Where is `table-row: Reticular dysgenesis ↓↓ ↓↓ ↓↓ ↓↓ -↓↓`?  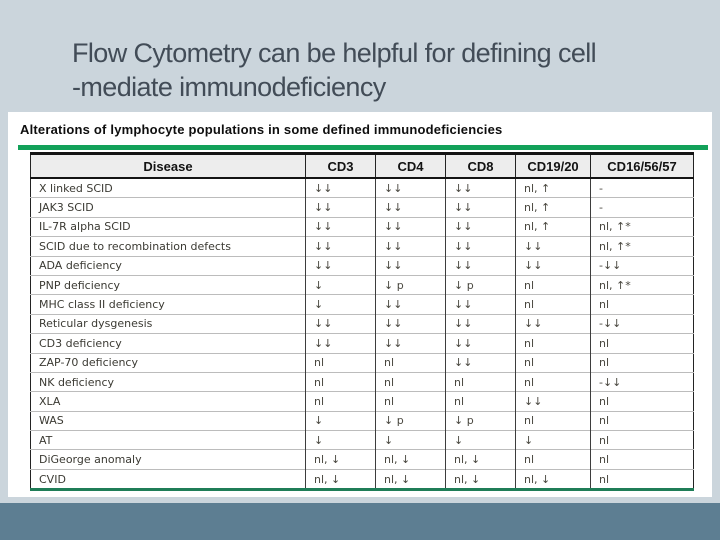 table-row: Reticular dysgenesis ↓↓ ↓↓ ↓↓ ↓↓ -↓↓ is located at coordinates (362, 323).